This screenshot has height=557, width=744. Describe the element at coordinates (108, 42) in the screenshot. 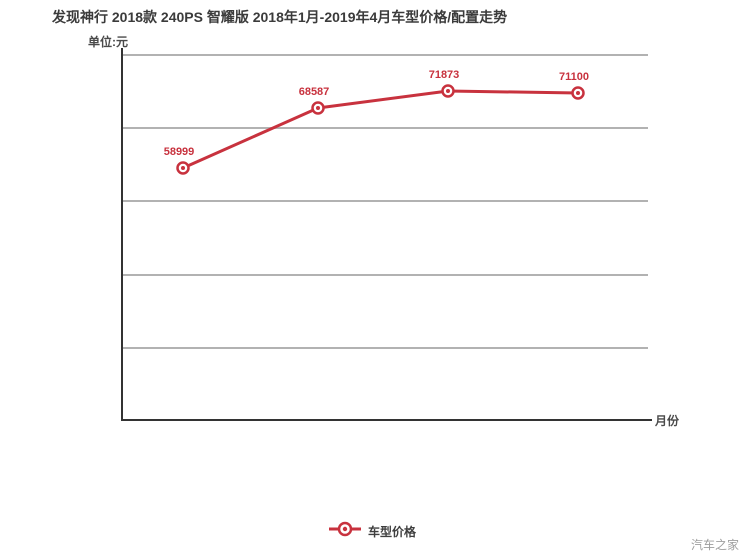

I see `y-axis-unit-label: 单位:元` at that location.